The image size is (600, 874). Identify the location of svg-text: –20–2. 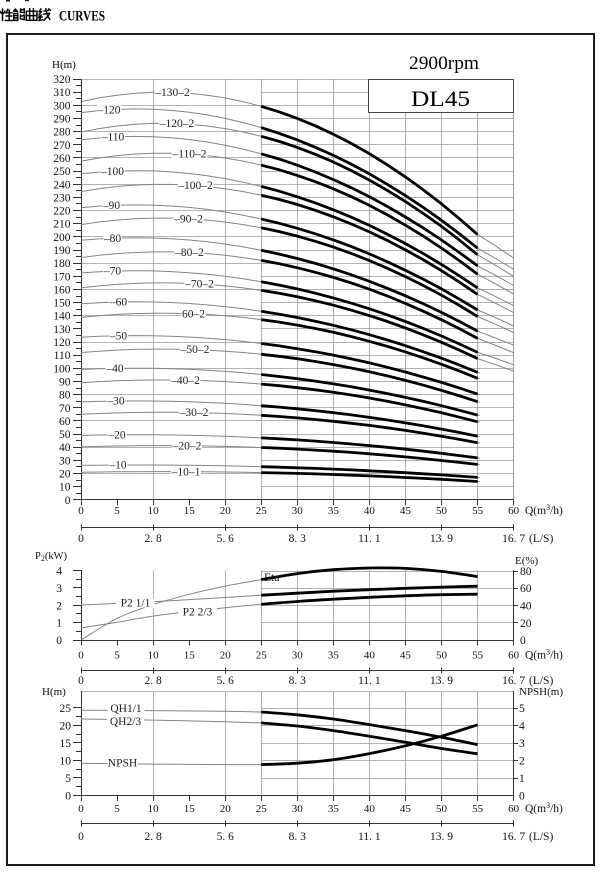
(187, 446).